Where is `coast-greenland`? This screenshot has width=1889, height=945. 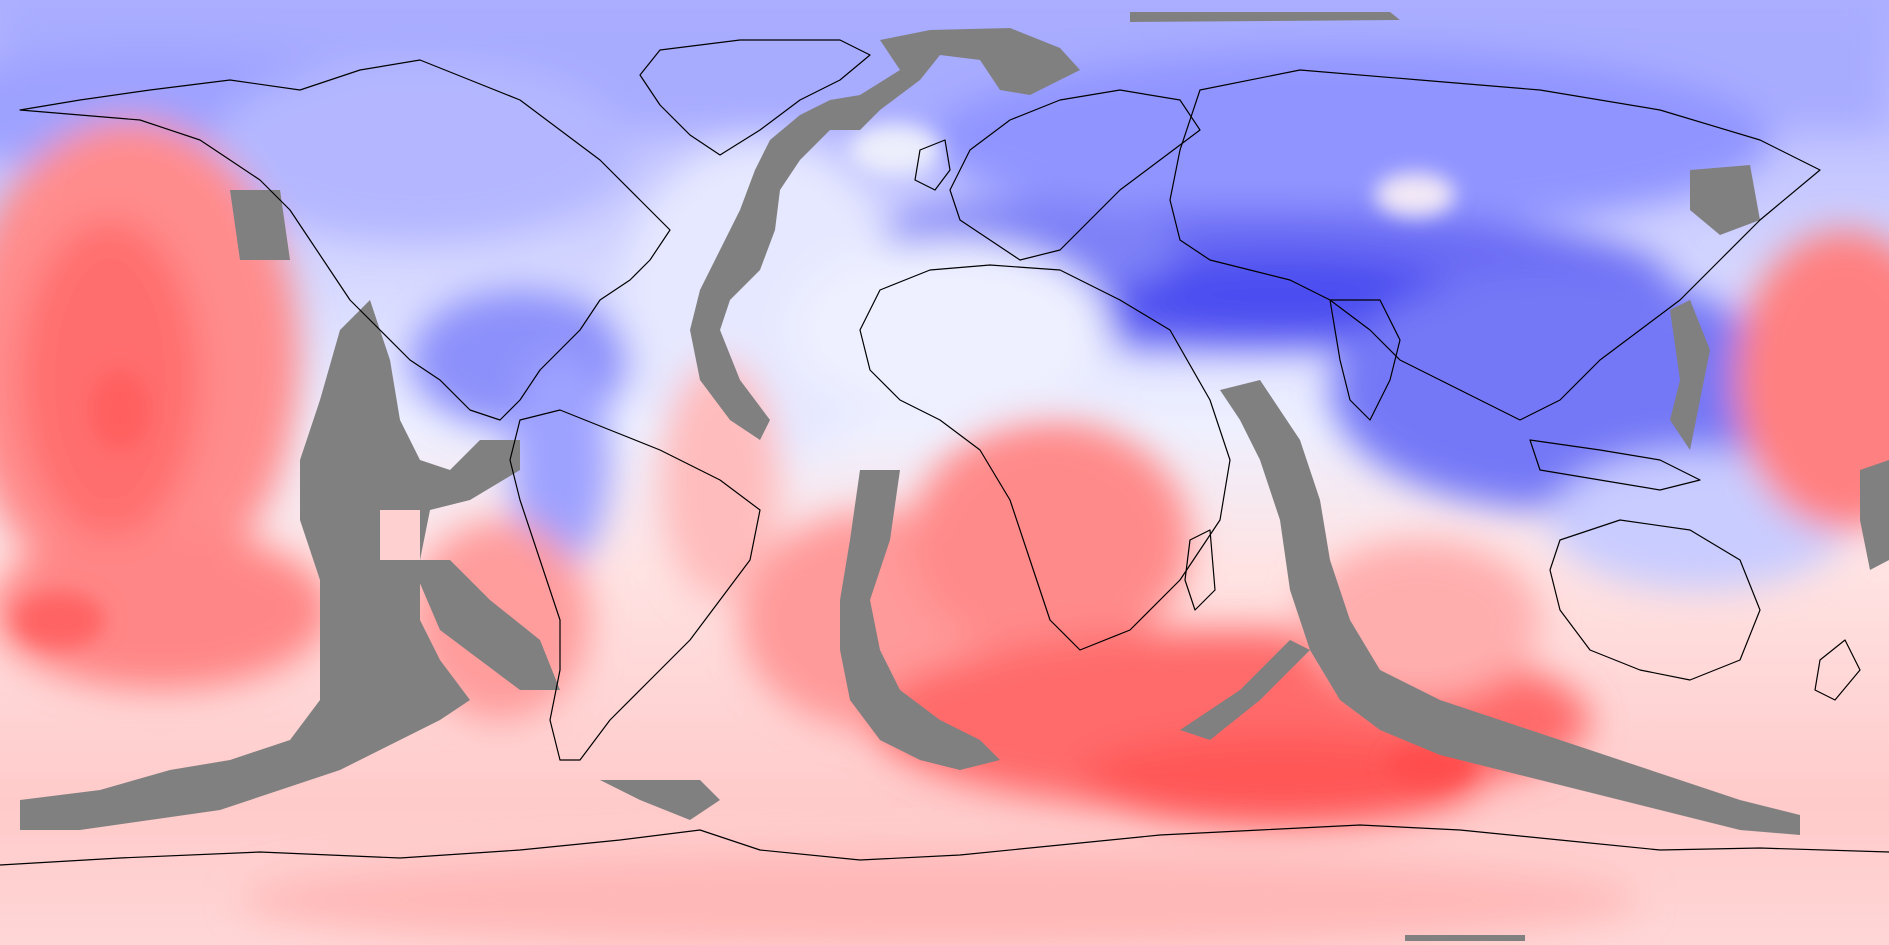
coast-greenland is located at coordinates (755, 97).